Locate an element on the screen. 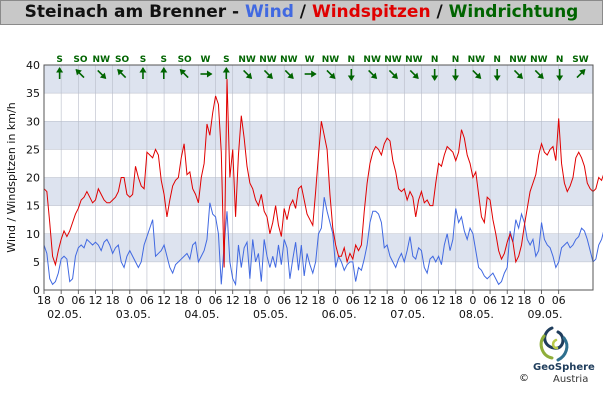 Image resolution: width=603 pixels, height=400 pixels. y-axis-label: Wind / Windspitzen in km/h is located at coordinates (11, 177).